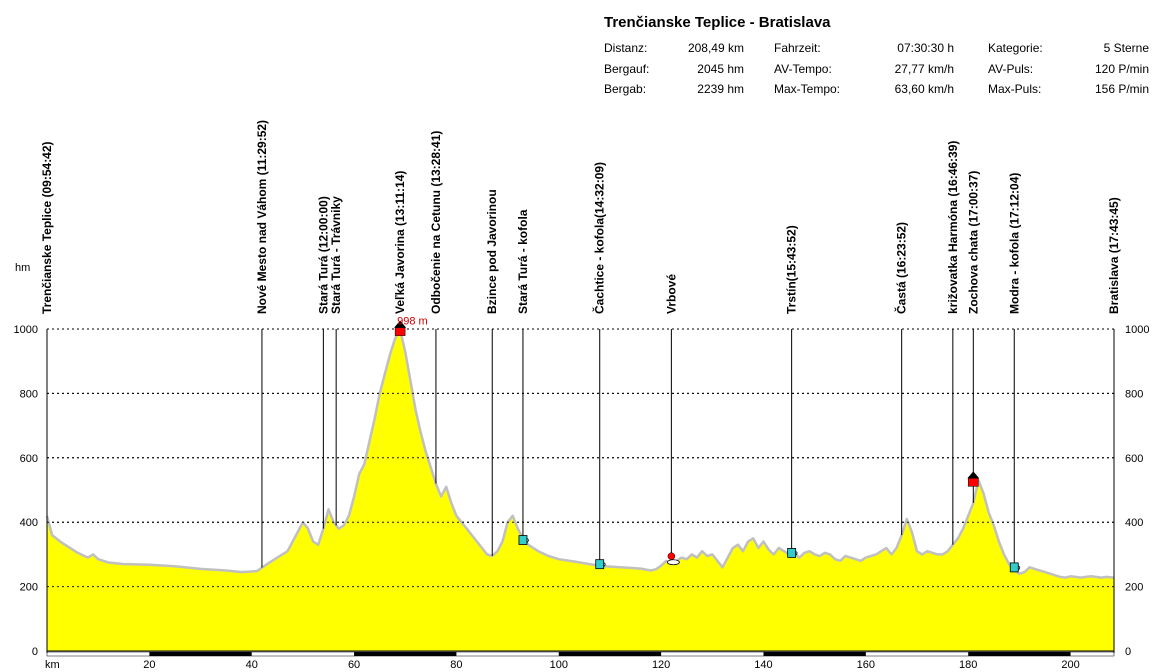 Image resolution: width=1161 pixels, height=672 pixels. Describe the element at coordinates (523, 261) in the screenshot. I see `waypoint-label: Stará Turá - kofola` at that location.